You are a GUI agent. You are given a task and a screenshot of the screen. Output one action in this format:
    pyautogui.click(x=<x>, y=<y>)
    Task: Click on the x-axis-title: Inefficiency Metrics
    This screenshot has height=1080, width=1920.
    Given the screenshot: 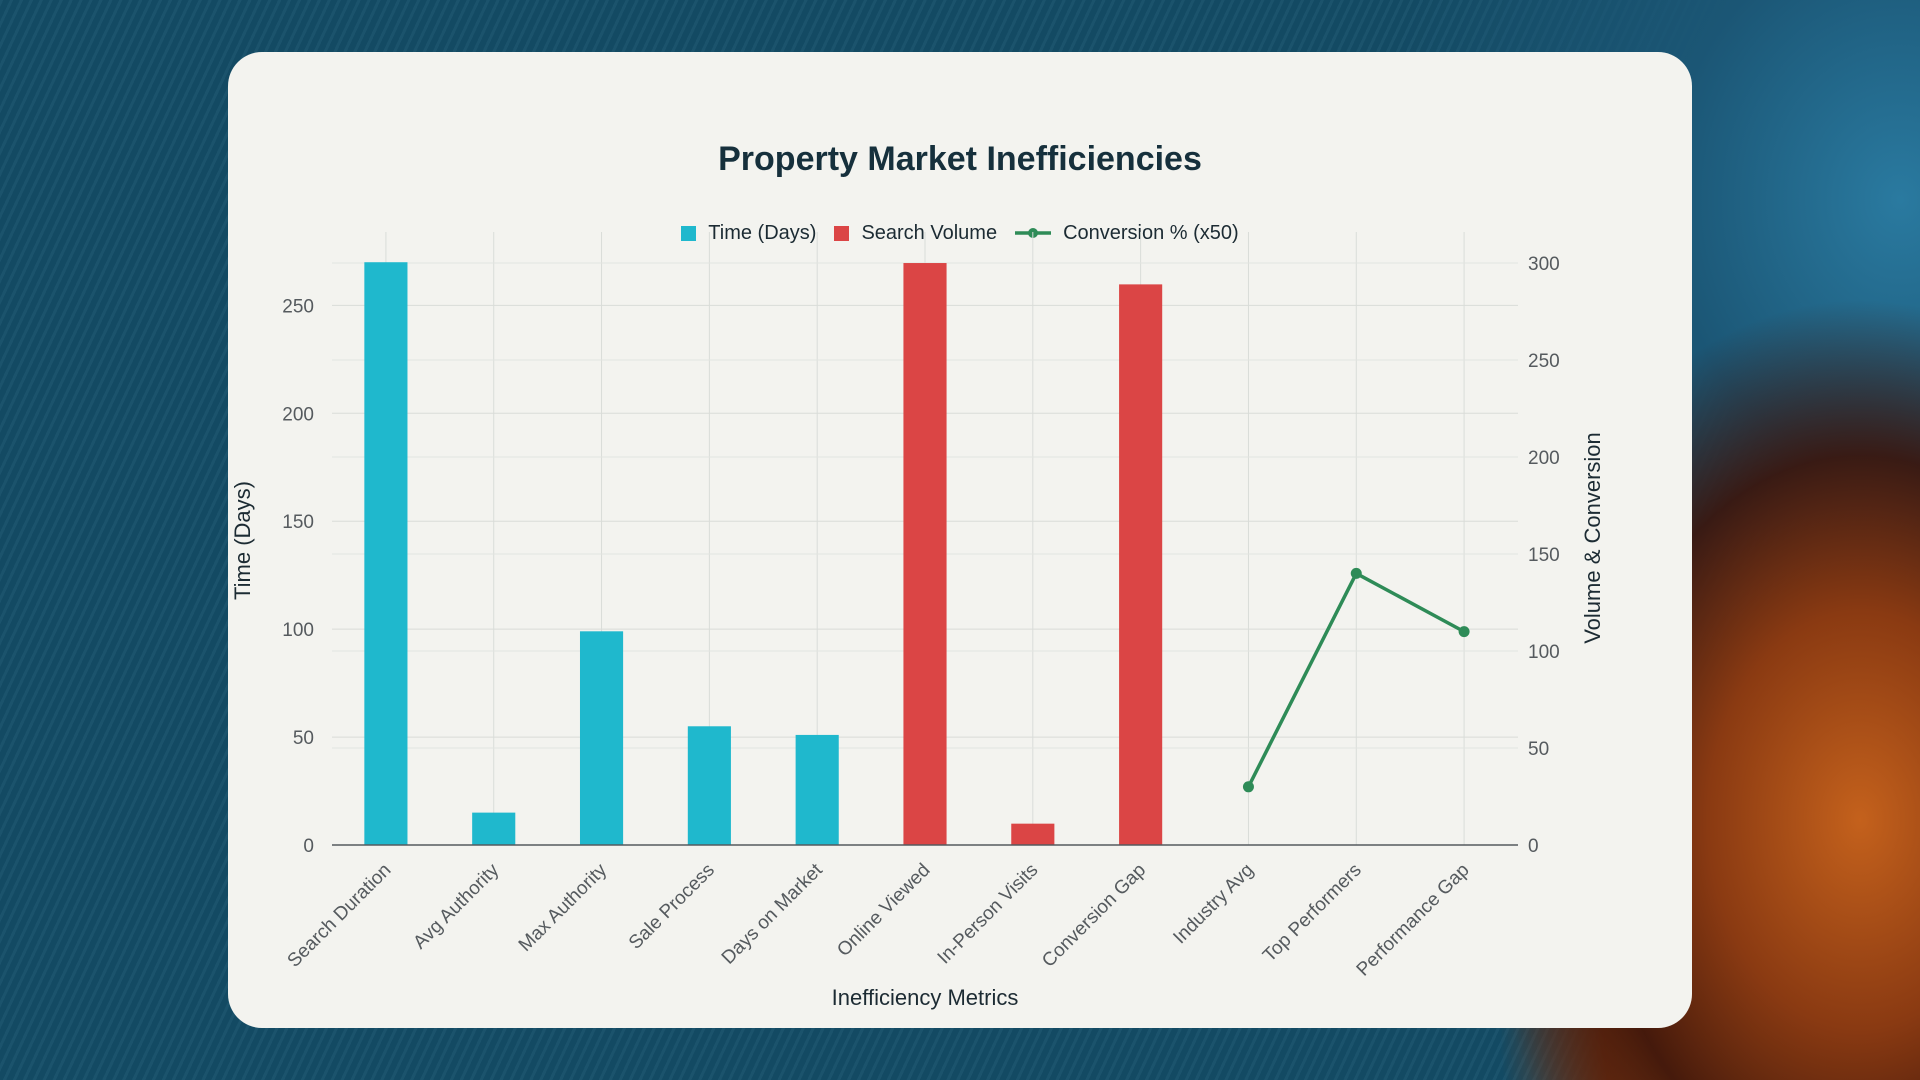 What is the action you would take?
    pyautogui.click(x=925, y=997)
    